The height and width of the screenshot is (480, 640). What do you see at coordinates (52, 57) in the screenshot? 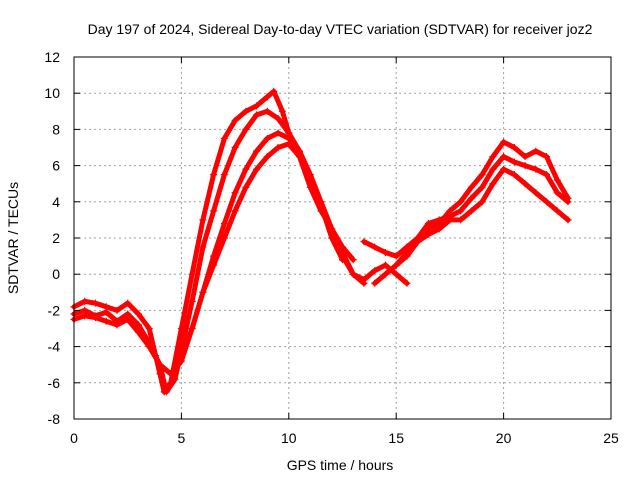
I see `y-tick-label: 12` at bounding box center [52, 57].